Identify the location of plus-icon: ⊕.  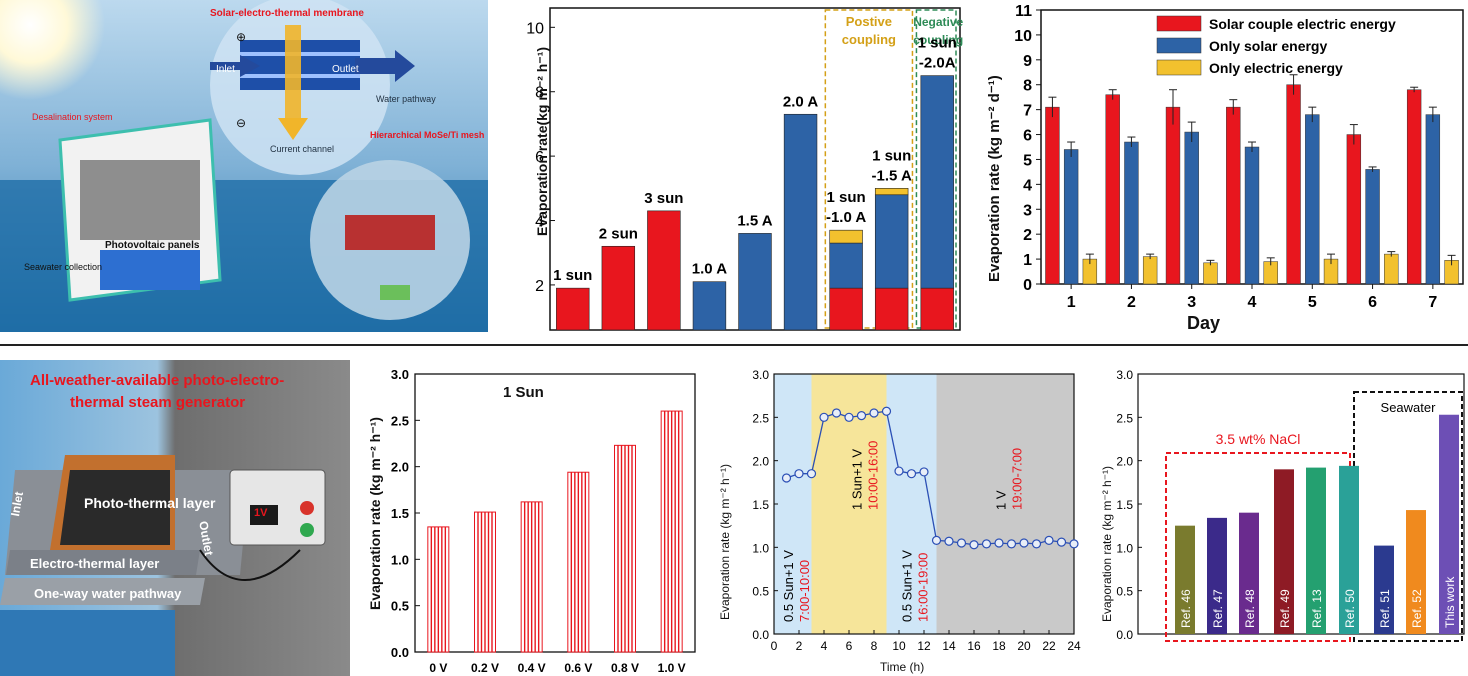
(241, 37).